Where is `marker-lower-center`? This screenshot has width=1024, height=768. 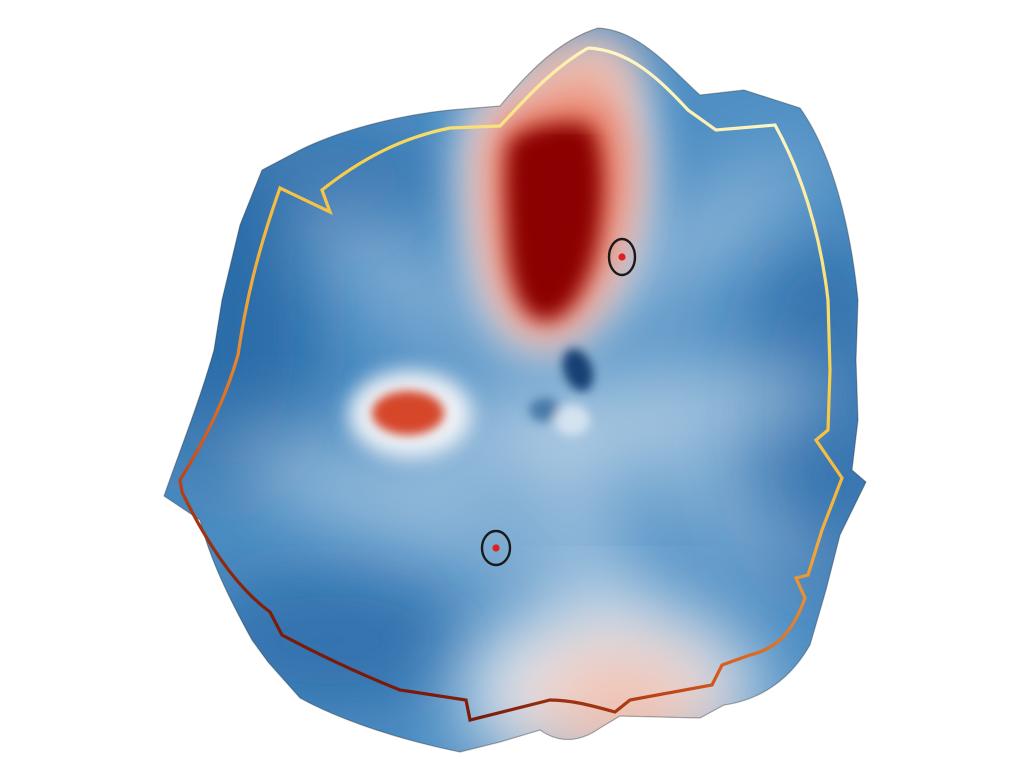
marker-lower-center is located at coordinates (496, 548).